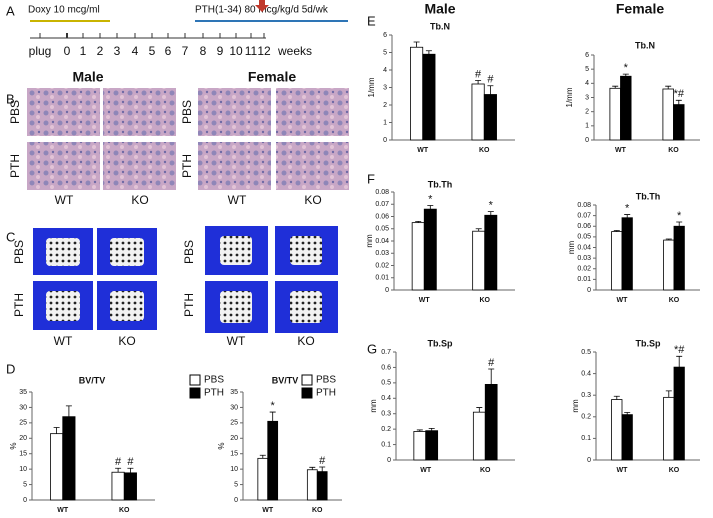  Describe the element at coordinates (185, 51) in the screenshot. I see `timeline-label: 7` at that location.